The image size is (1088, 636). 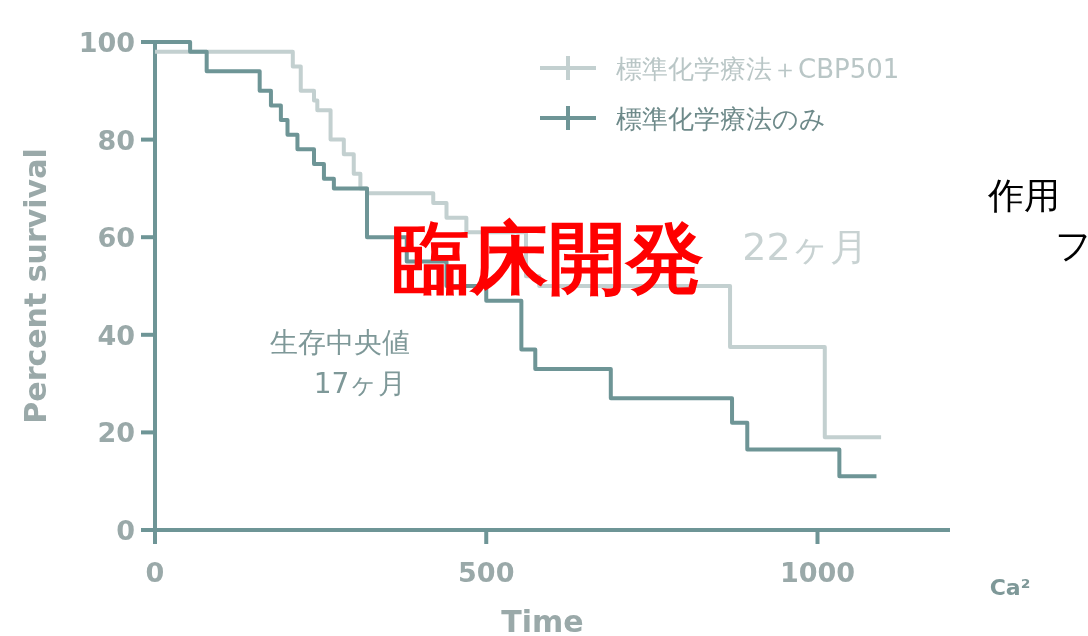 I want to click on y-tick-label: 20, so click(x=116, y=433).